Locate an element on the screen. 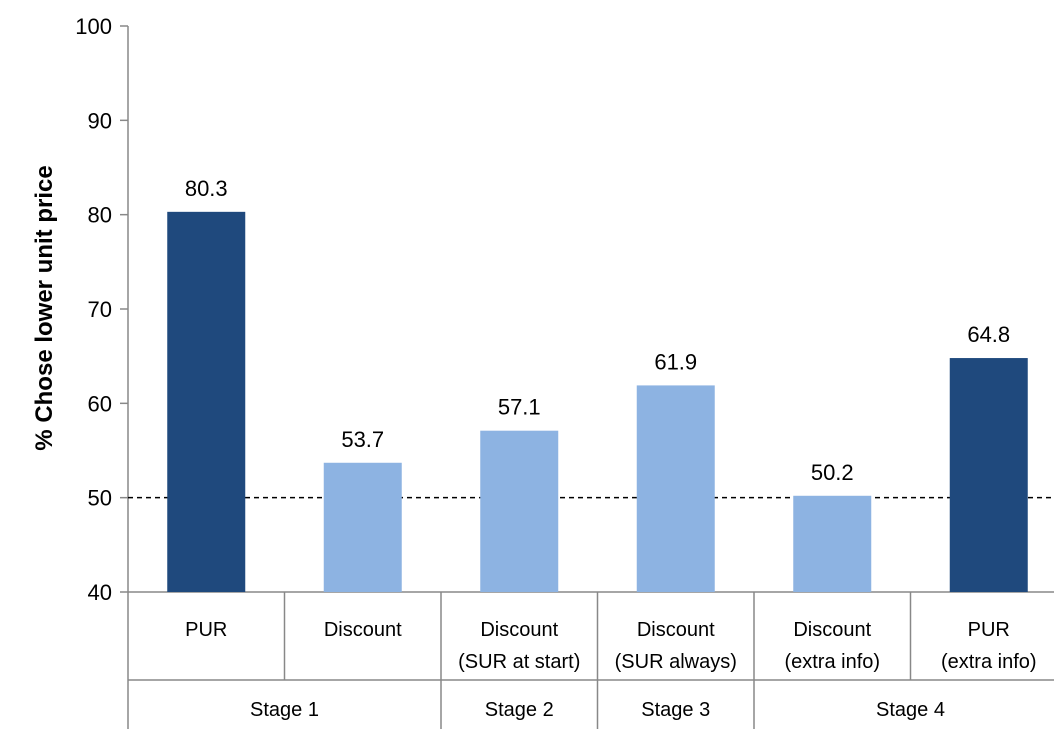 The width and height of the screenshot is (1054, 729). category-label-line2: (SUR at start) is located at coordinates (519, 662).